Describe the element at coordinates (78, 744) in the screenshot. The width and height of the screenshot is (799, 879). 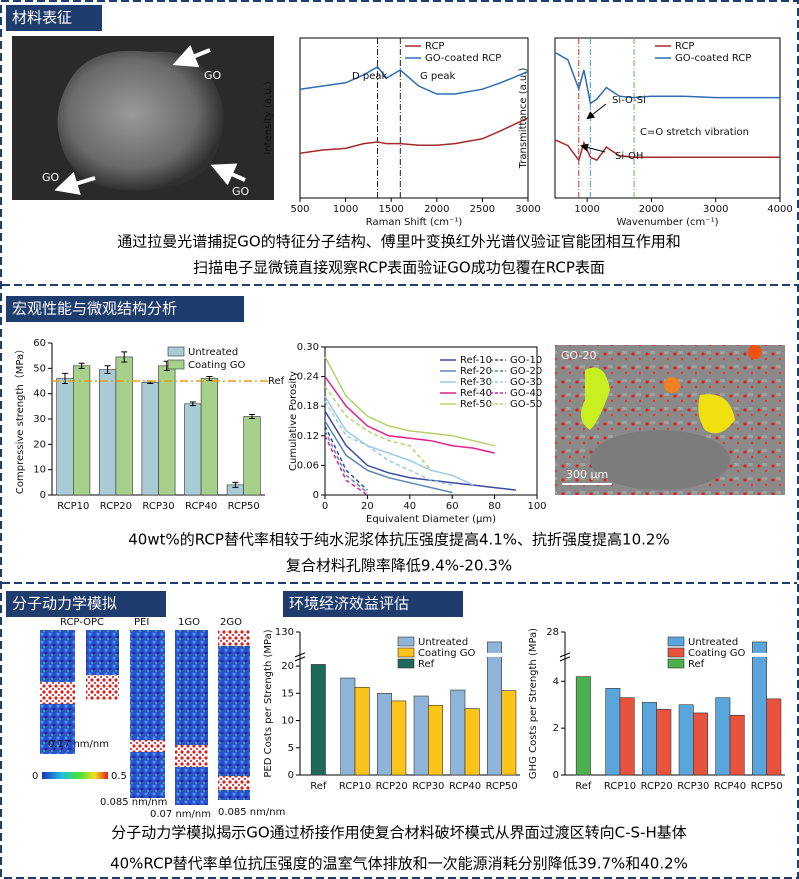
I see `md-distance: 0.17 nm/nm` at that location.